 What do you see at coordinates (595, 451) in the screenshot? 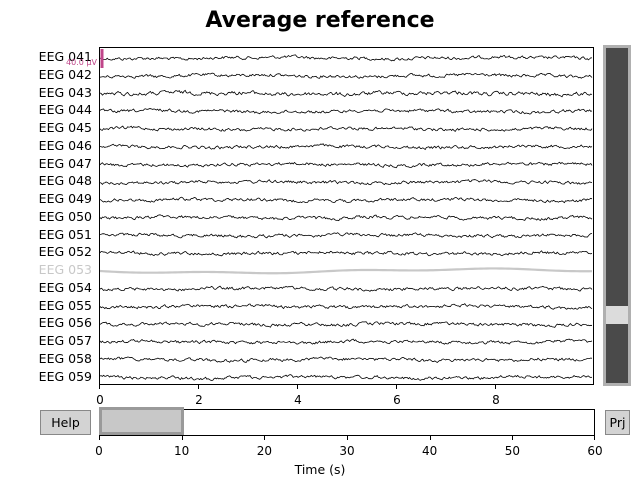
I see `overview-tick-label: 60` at bounding box center [595, 451].